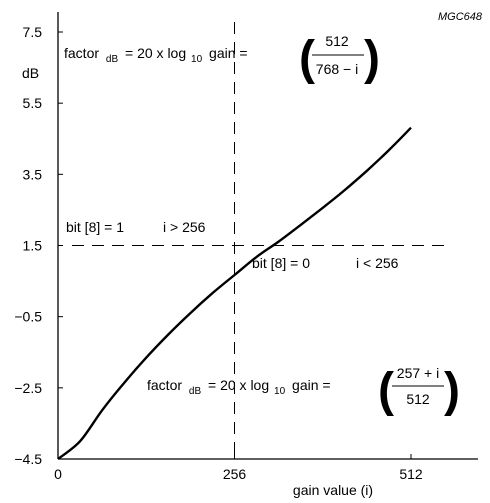 The width and height of the screenshot is (490, 503). I want to click on x-tick-label: 512, so click(411, 474).